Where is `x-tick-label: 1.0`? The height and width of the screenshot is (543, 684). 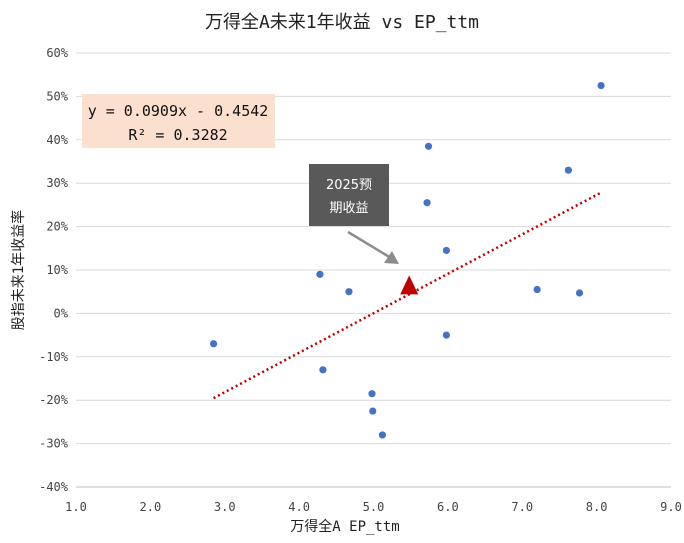 x-tick-label: 1.0 is located at coordinates (76, 507).